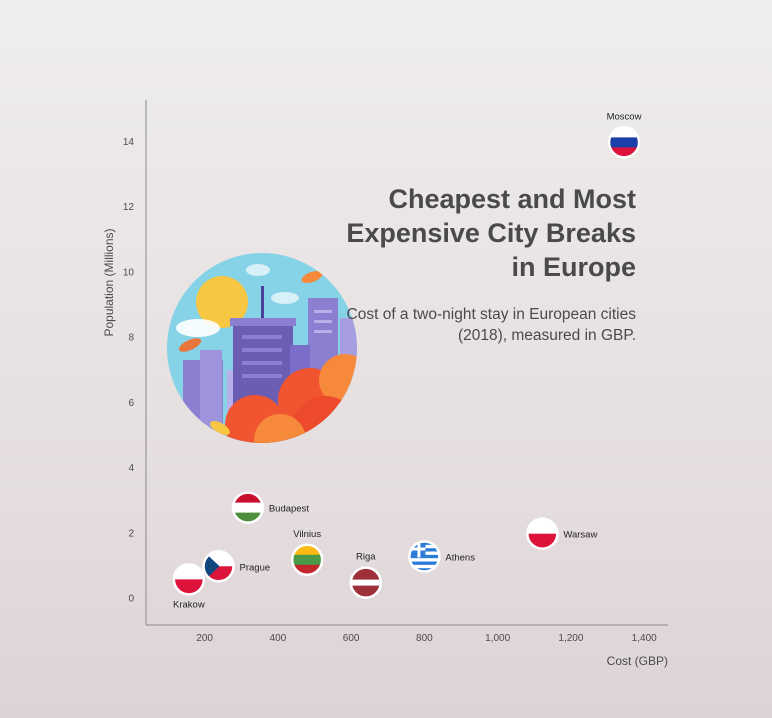 Image resolution: width=772 pixels, height=718 pixels. Describe the element at coordinates (109, 282) in the screenshot. I see `y-axis-label: Population (Millions)` at that location.